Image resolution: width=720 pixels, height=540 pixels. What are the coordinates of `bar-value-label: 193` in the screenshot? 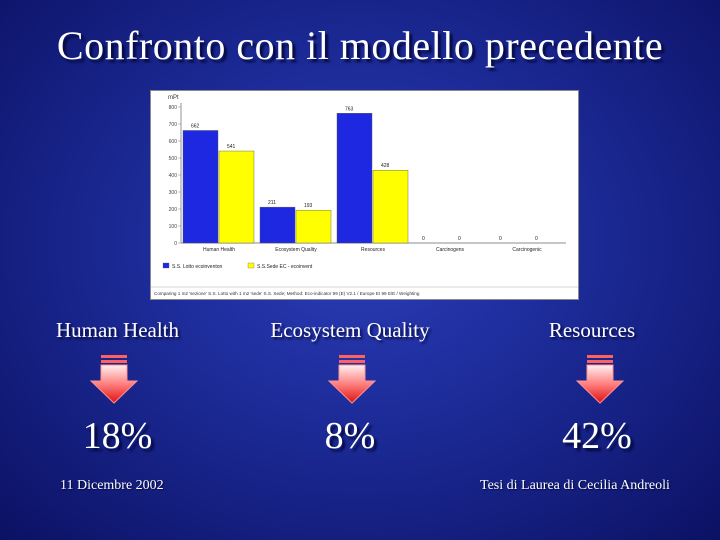 It's located at (308, 206).